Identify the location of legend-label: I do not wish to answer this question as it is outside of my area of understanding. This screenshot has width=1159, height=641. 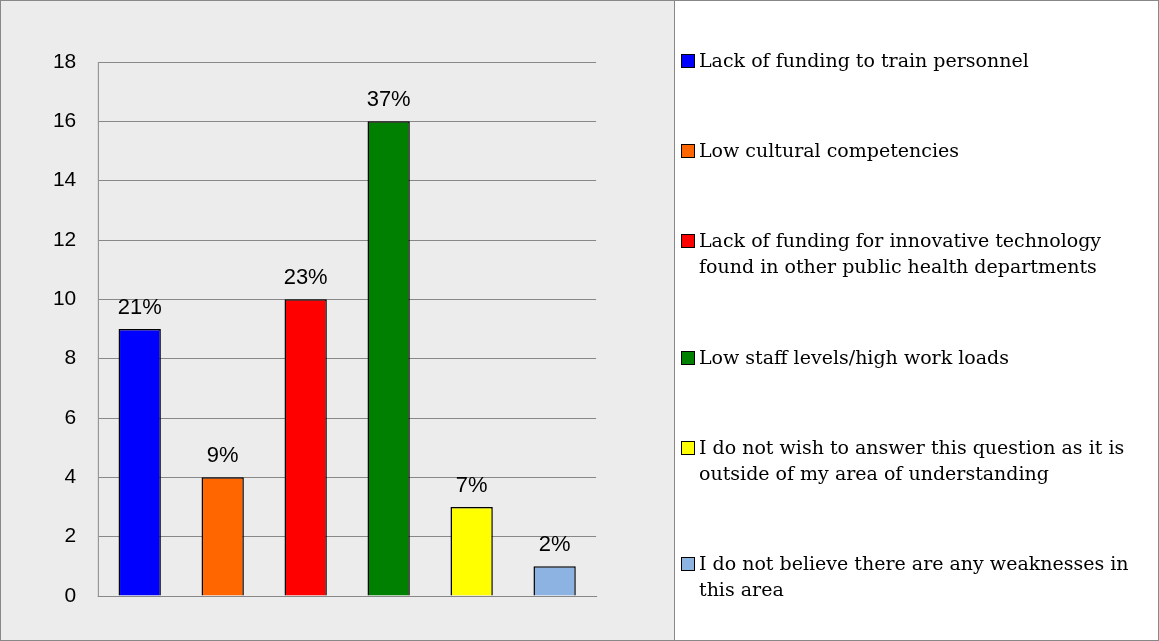
(912, 460).